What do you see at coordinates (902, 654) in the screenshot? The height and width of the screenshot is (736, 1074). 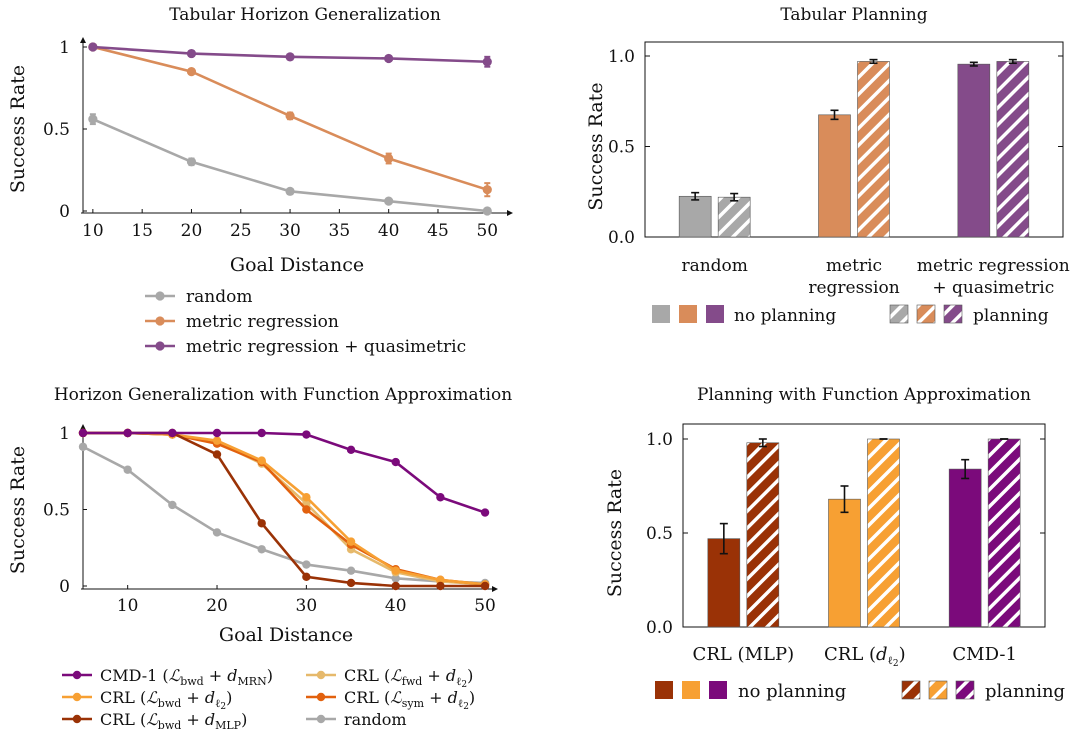 I see `category-label-close: )` at bounding box center [902, 654].